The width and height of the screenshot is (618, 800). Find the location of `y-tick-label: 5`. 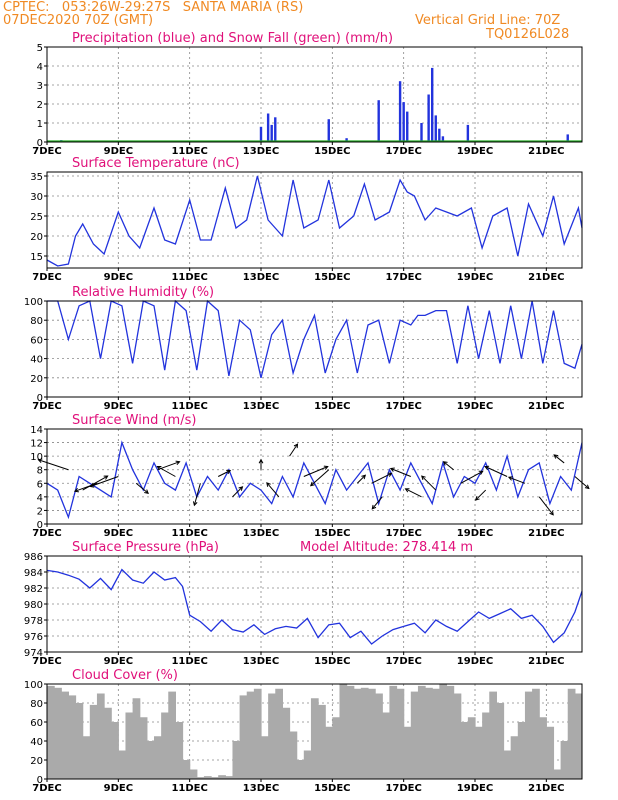

y-tick-label: 5 is located at coordinates (40, 48).